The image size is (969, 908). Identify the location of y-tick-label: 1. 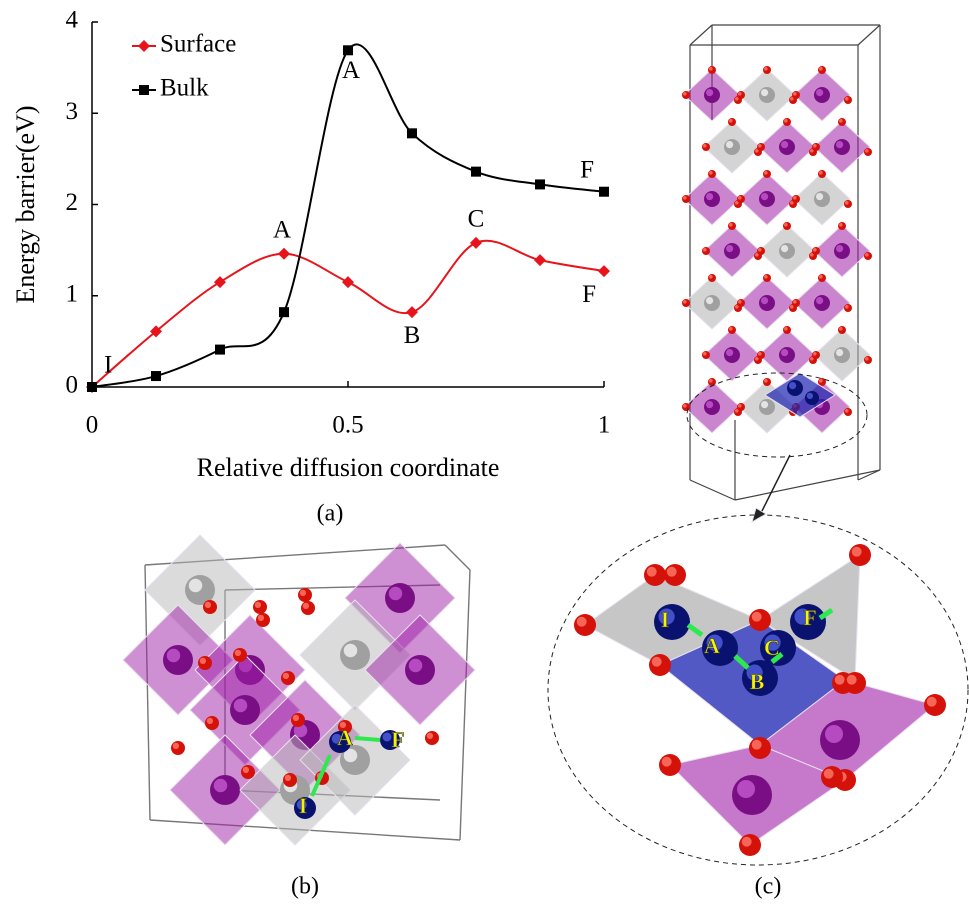
(72, 293).